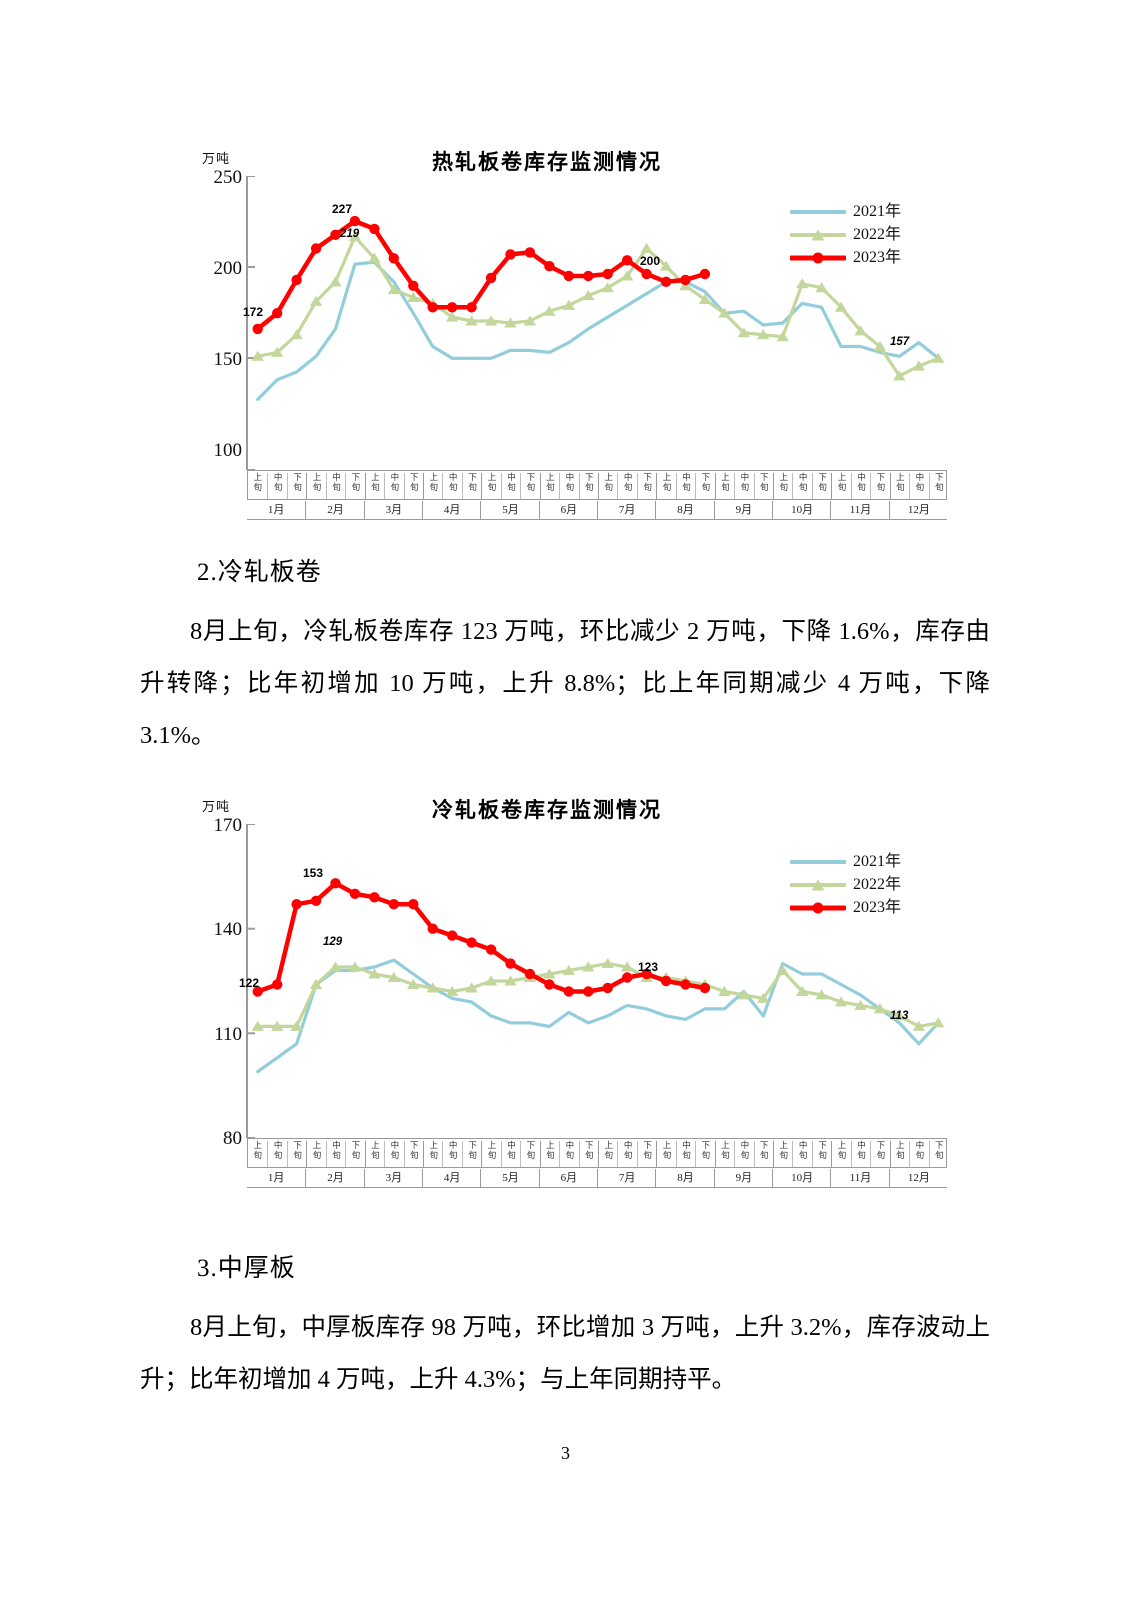  I want to click on chart1-unit-label: 万吨, so click(216, 158).